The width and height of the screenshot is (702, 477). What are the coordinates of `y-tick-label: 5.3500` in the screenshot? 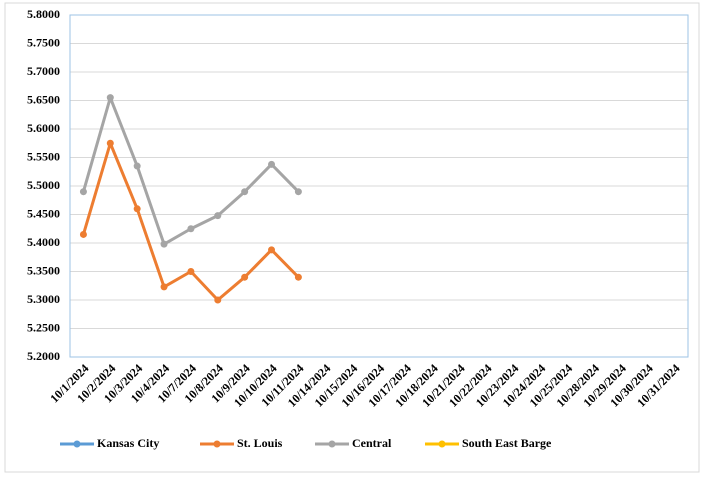 It's located at (43, 270).